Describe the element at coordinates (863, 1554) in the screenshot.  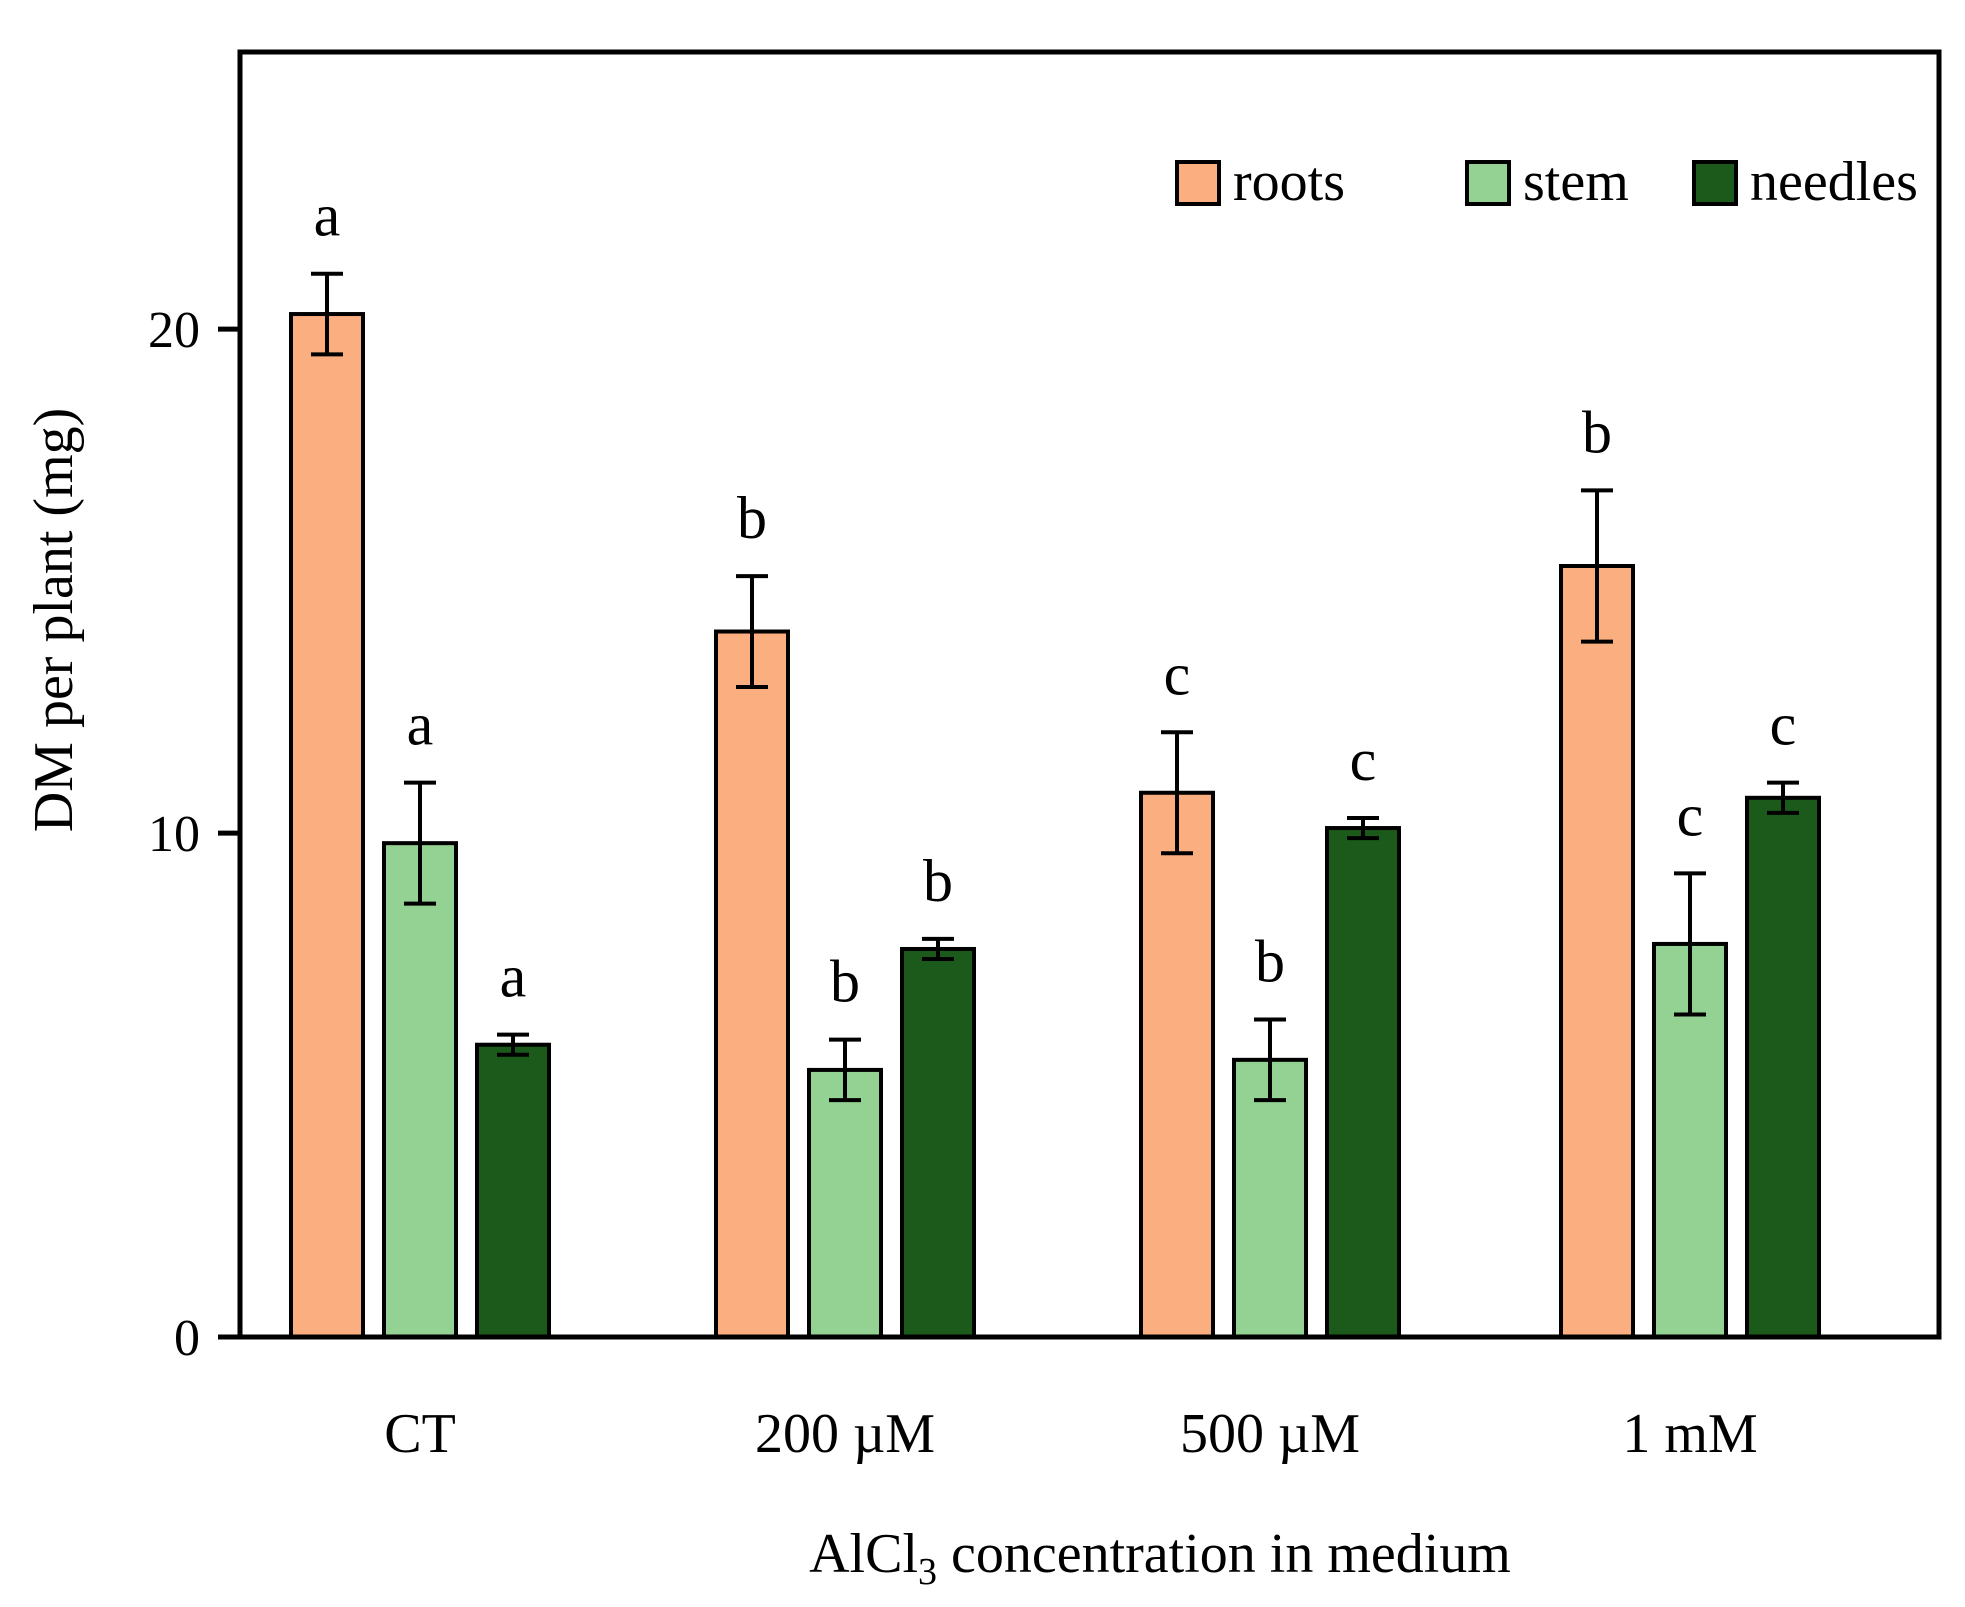
I see `x-axis-label-main: AlCl` at that location.